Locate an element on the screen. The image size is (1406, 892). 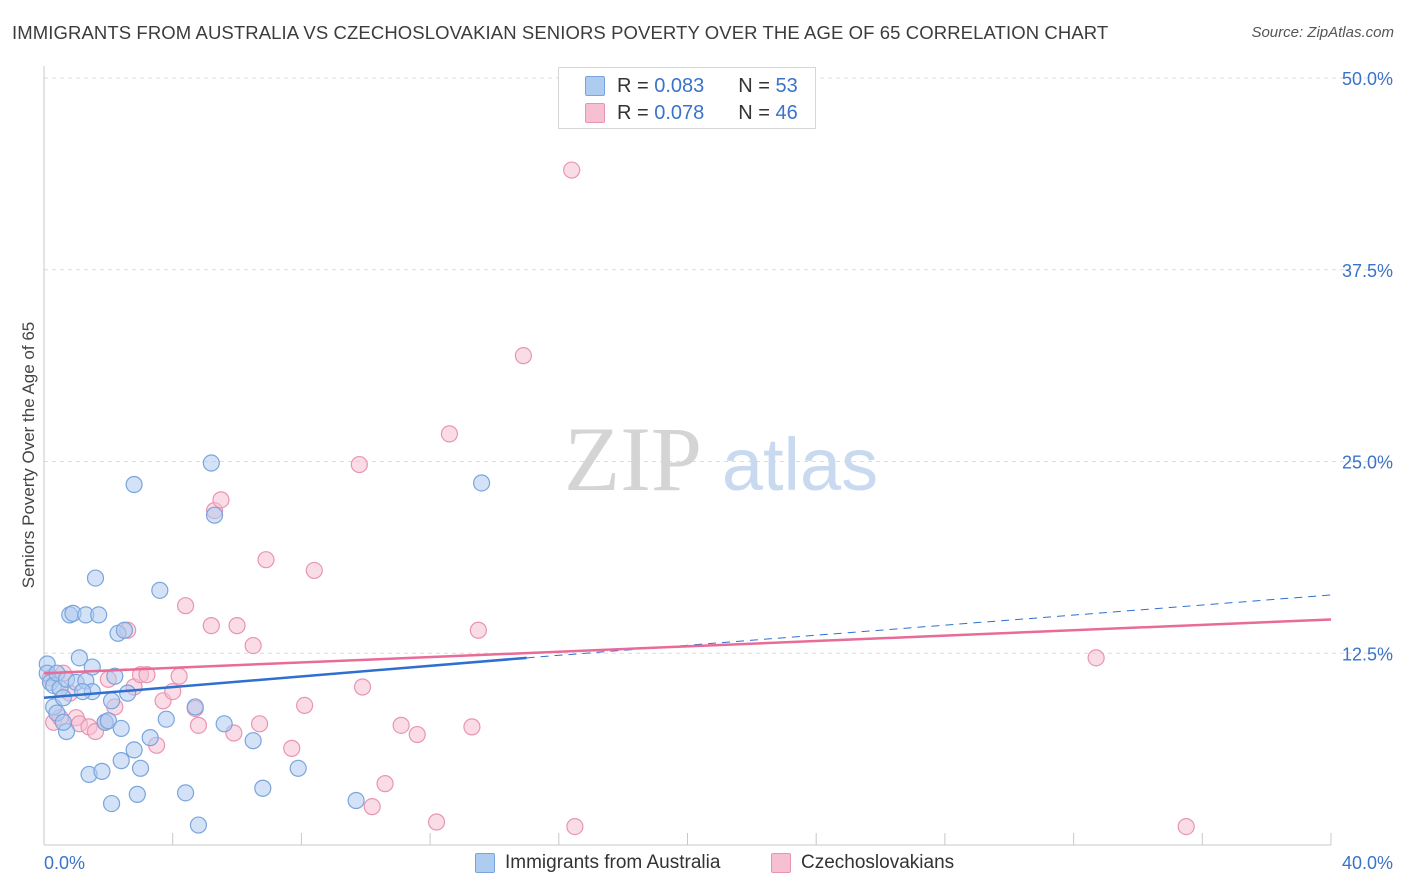
bottom-legend-swatch-blue is located at coordinates (485, 863).